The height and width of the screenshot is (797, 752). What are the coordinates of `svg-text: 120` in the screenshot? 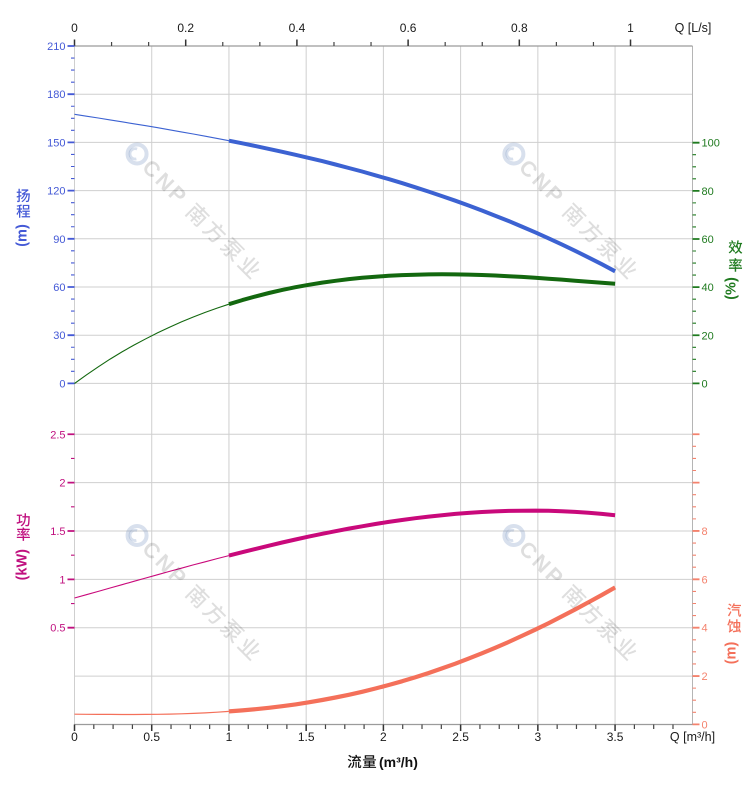 It's located at (56, 192).